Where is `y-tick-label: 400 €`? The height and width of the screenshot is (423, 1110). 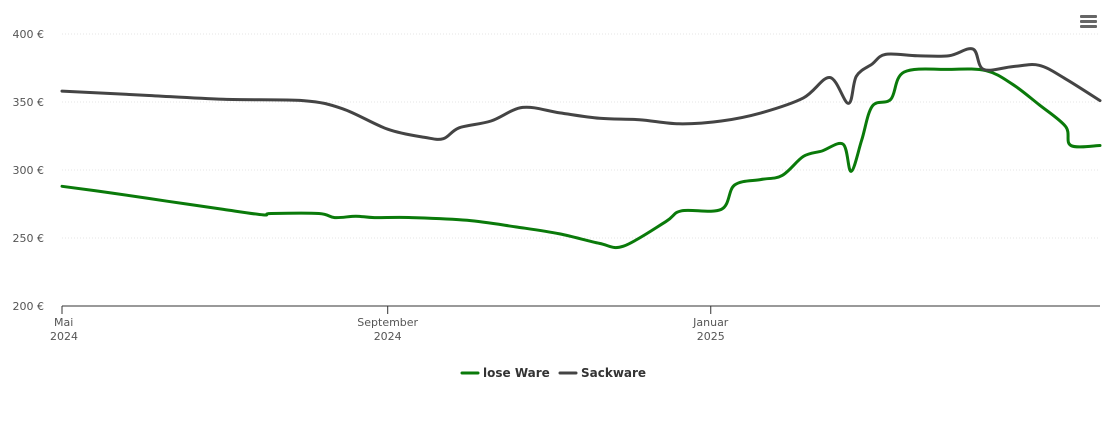 y-tick-label: 400 € is located at coordinates (29, 34).